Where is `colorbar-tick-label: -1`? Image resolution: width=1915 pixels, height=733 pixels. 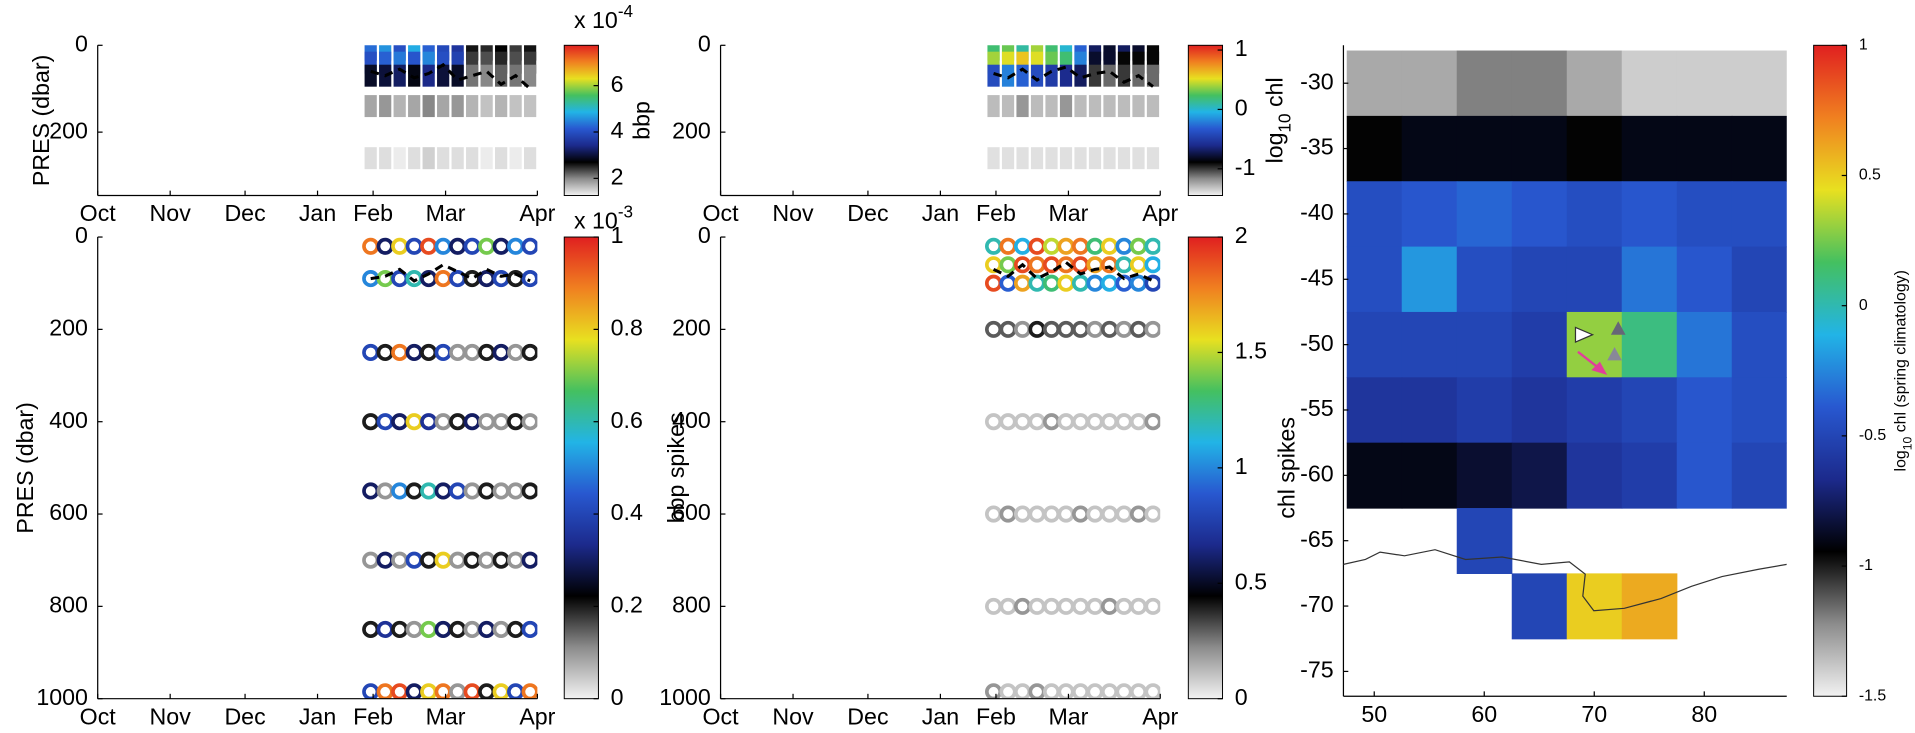
colorbar-tick-label: -1 is located at coordinates (1245, 167).